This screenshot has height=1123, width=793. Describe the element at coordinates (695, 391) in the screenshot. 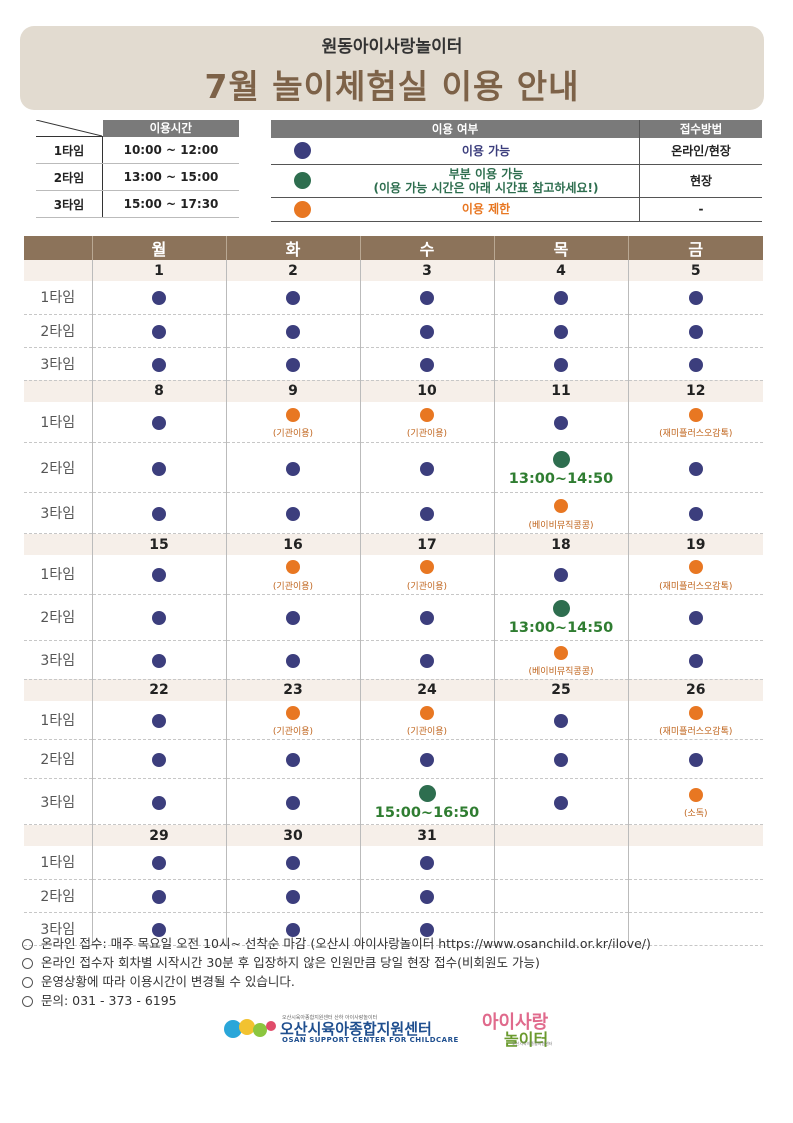

I see `date-cell: 12` at that location.